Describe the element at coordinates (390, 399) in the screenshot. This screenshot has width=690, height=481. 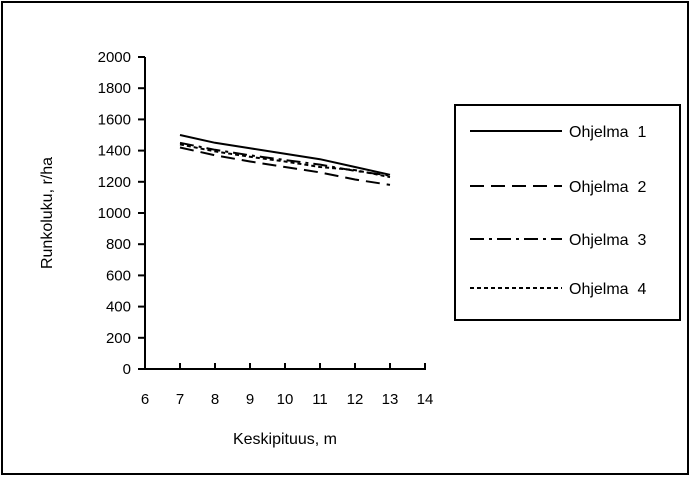
I see `x-tick-label: 13` at that location.